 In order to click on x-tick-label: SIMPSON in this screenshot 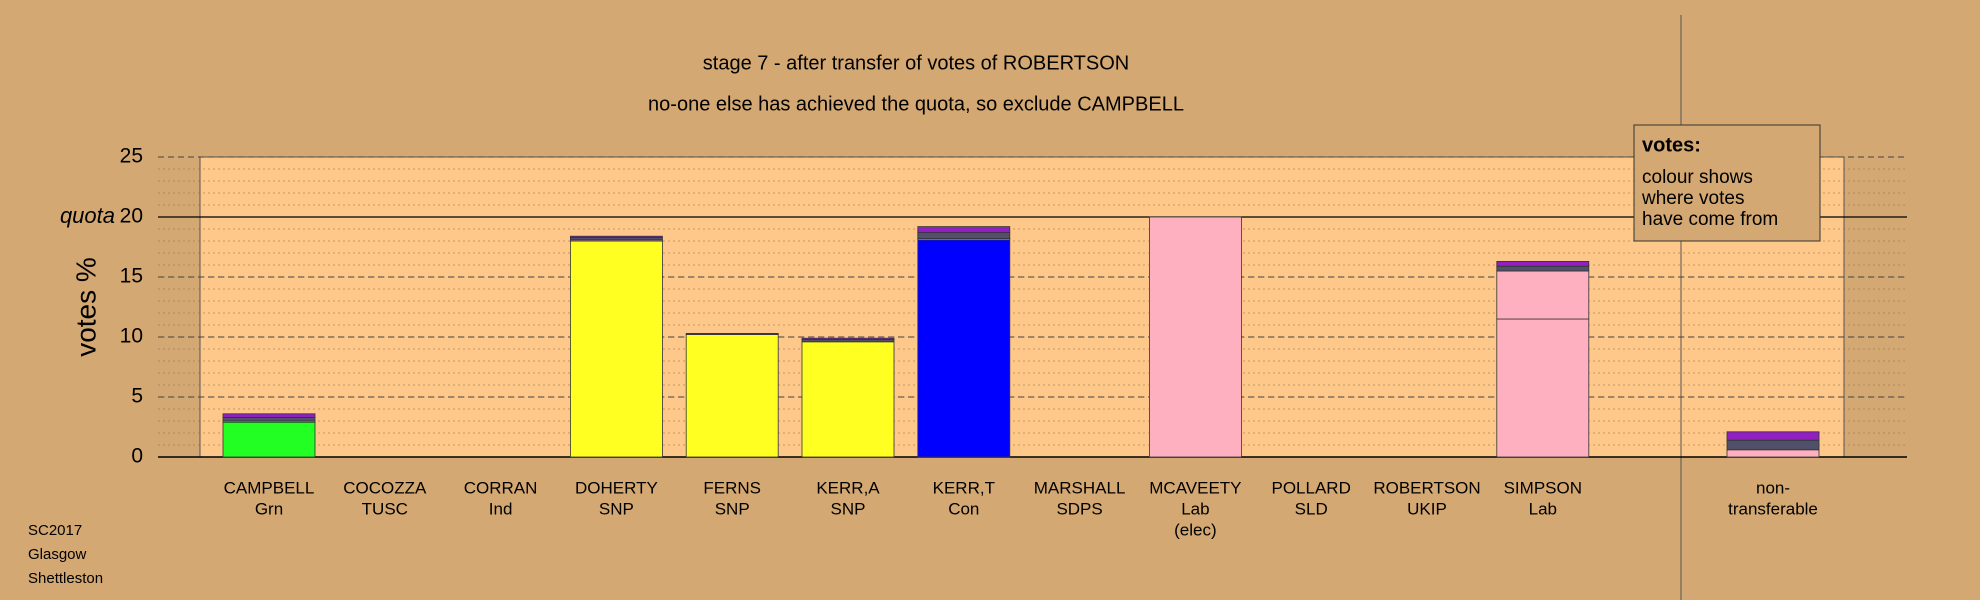, I will do `click(1543, 487)`.